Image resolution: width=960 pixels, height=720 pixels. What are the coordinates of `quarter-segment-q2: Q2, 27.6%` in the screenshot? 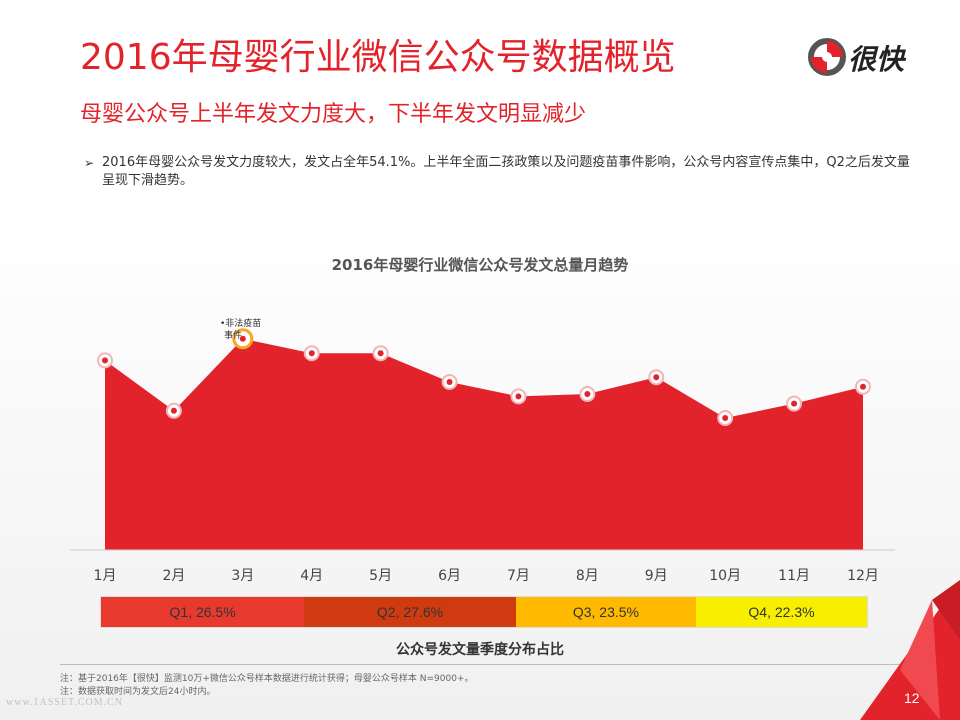 It's located at (410, 612).